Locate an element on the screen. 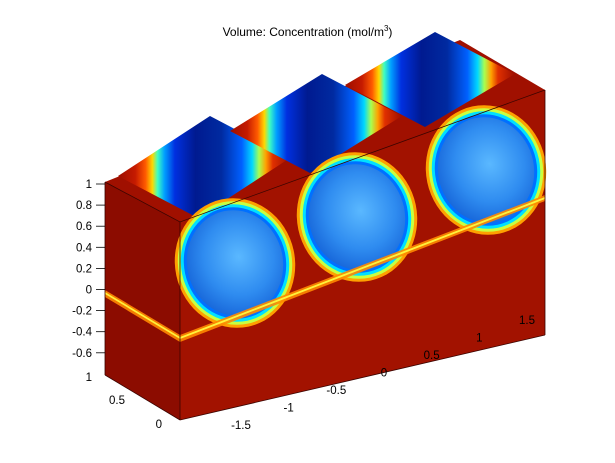 The width and height of the screenshot is (615, 463). z-tick-label: 1 is located at coordinates (89, 185).